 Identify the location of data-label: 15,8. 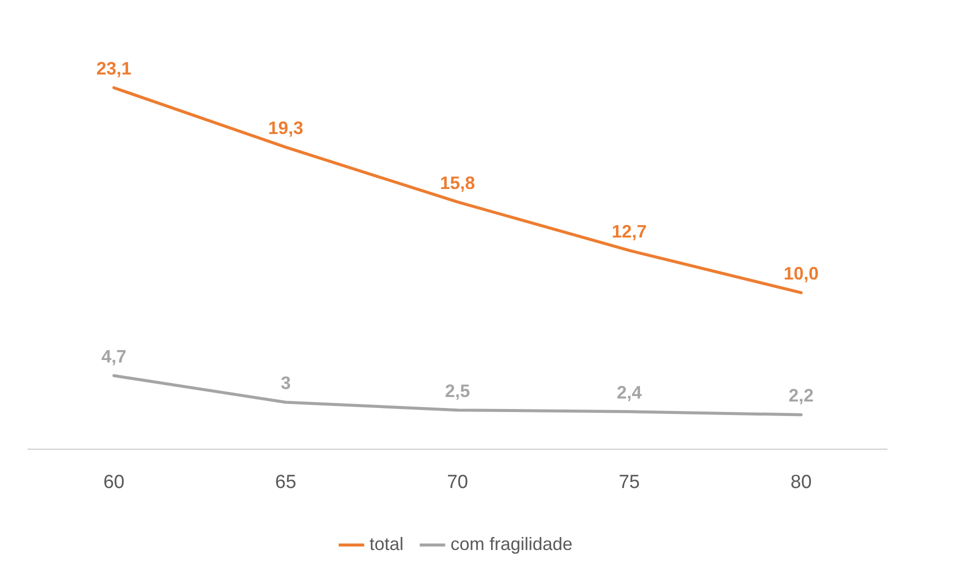
(458, 182).